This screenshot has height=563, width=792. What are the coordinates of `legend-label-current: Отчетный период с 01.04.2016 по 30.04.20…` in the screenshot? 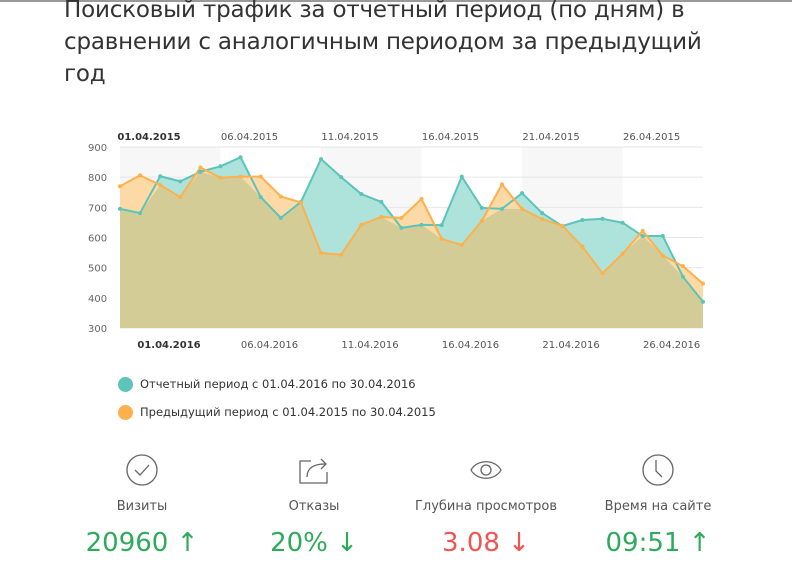 It's located at (278, 384).